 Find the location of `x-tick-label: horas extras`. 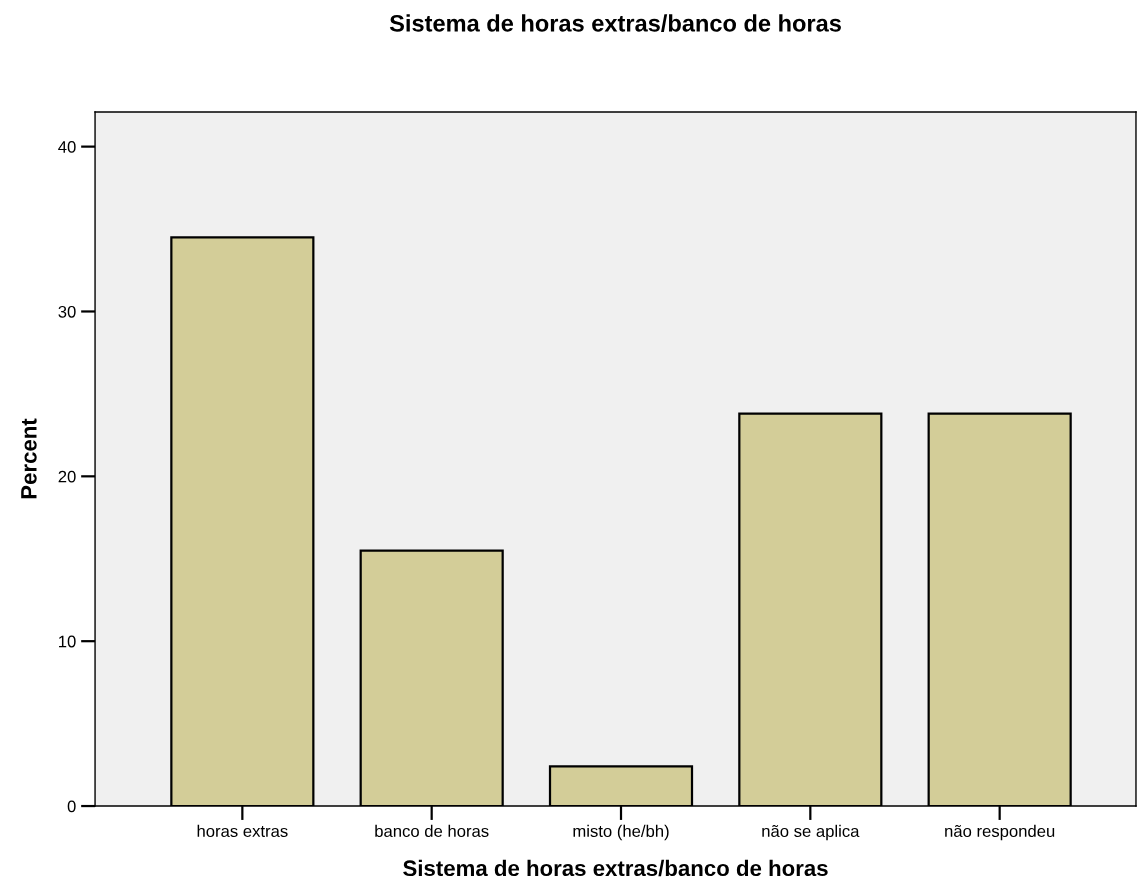

x-tick-label: horas extras is located at coordinates (242, 831).